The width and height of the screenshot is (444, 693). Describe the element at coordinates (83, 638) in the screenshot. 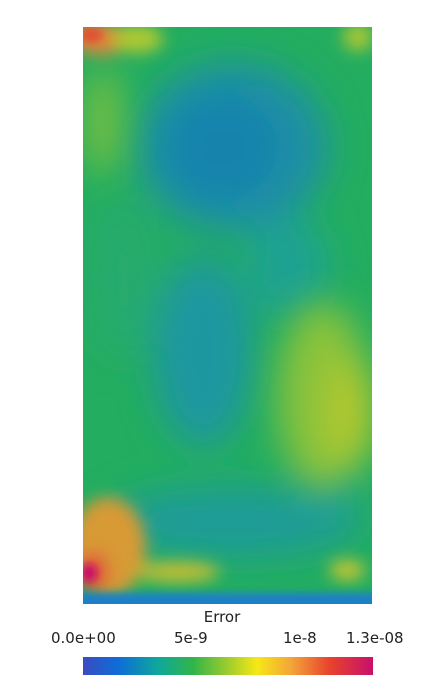

I see `colorbar-tick-min: 0.0e+00` at that location.